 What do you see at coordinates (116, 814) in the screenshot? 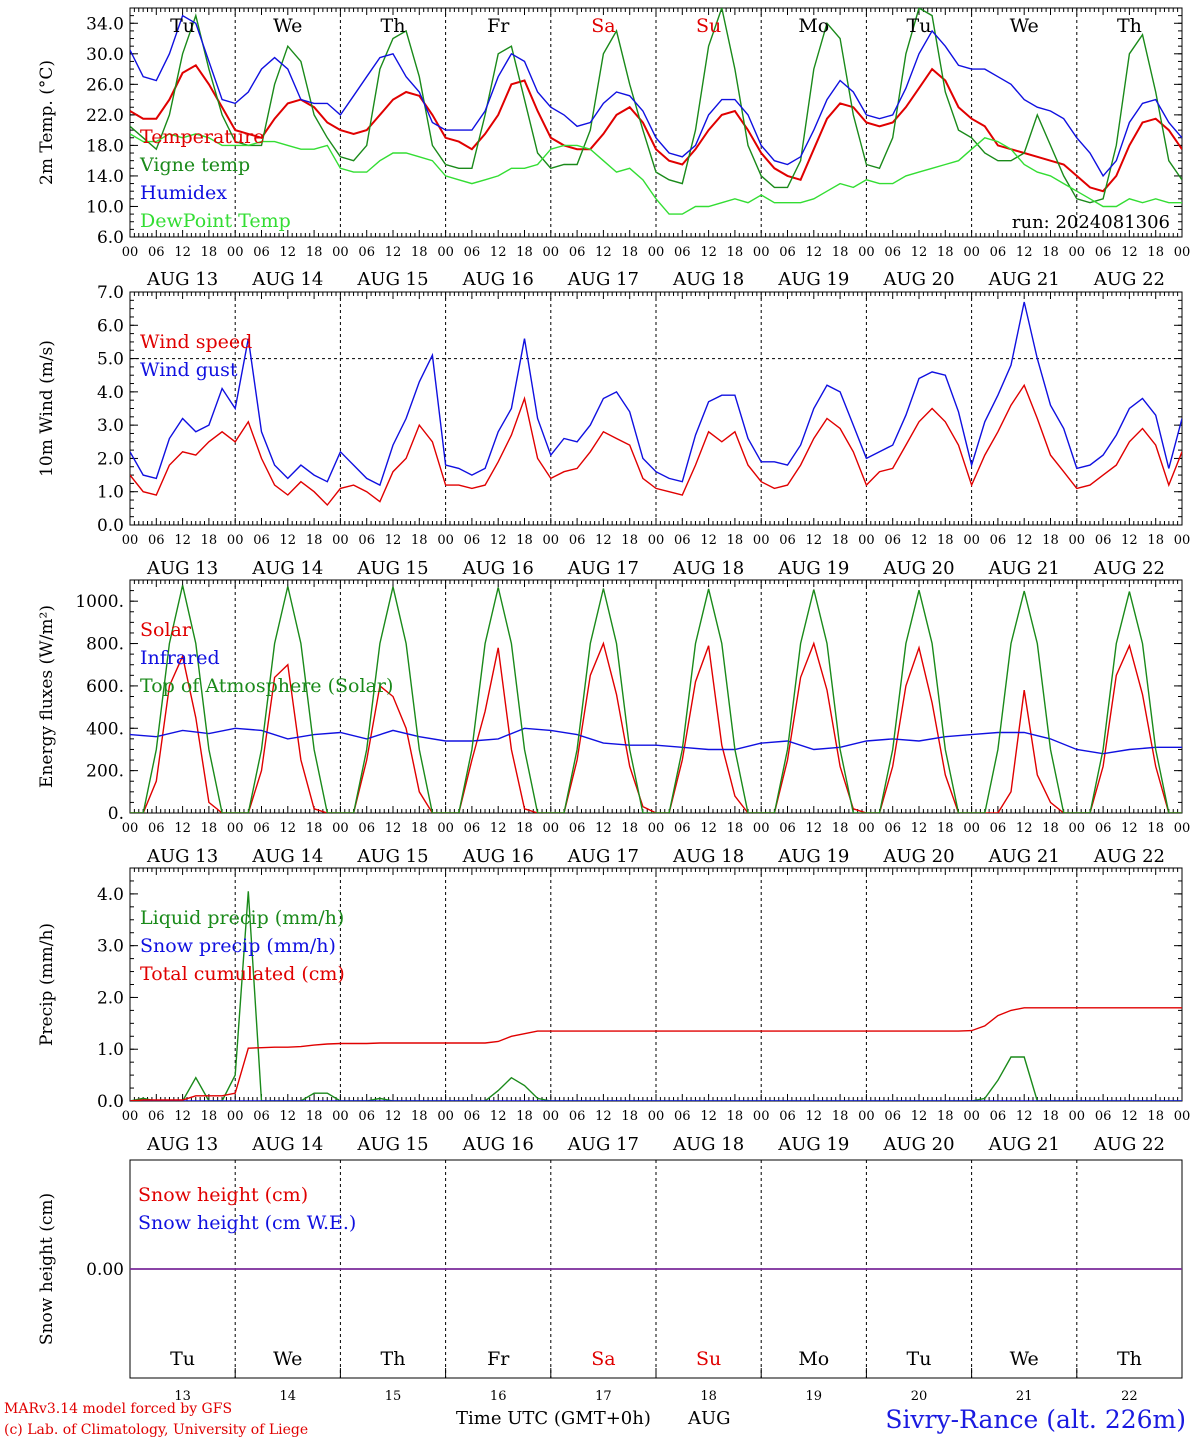
I see `y-tick-label: 0.` at bounding box center [116, 814].